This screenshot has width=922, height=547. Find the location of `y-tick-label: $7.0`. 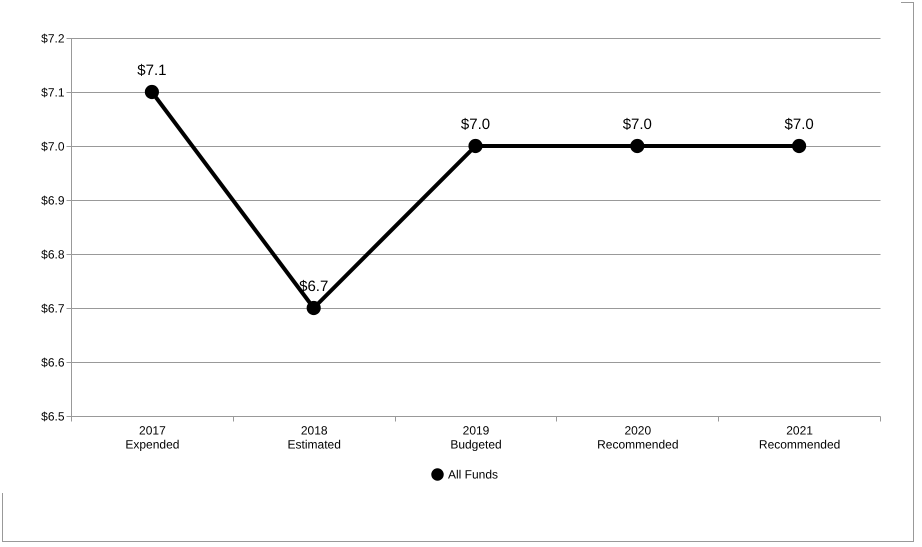

y-tick-label: $7.0 is located at coordinates (53, 147).